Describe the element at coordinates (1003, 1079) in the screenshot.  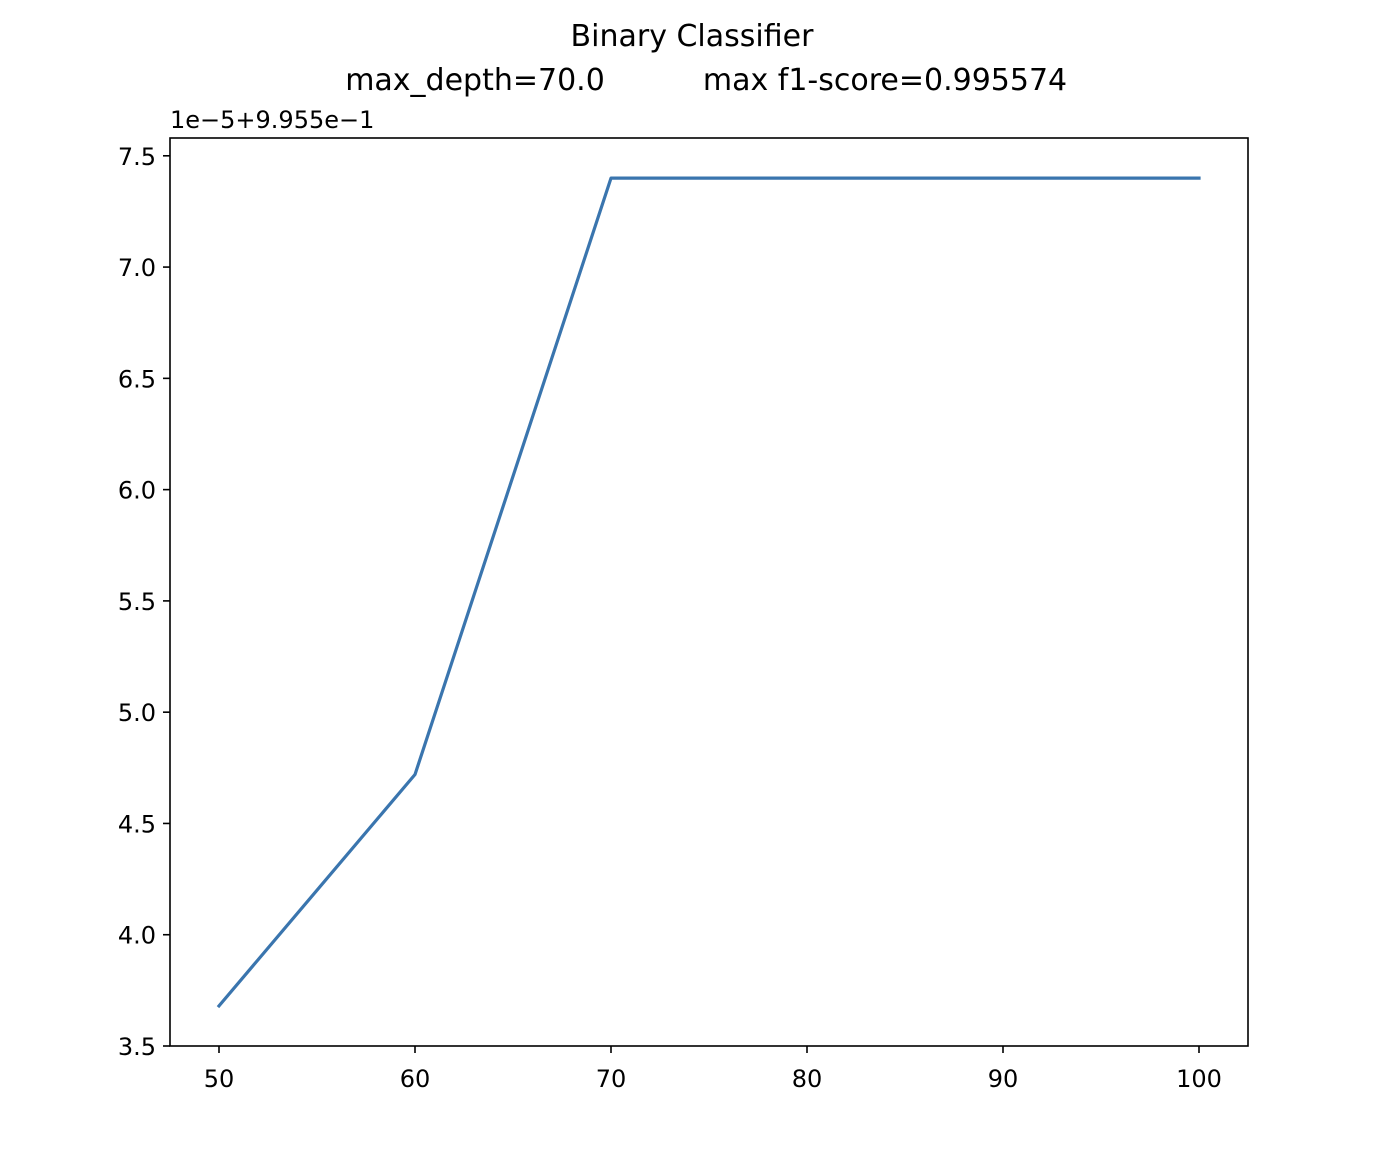
I see `x-tick-label: 90` at that location.